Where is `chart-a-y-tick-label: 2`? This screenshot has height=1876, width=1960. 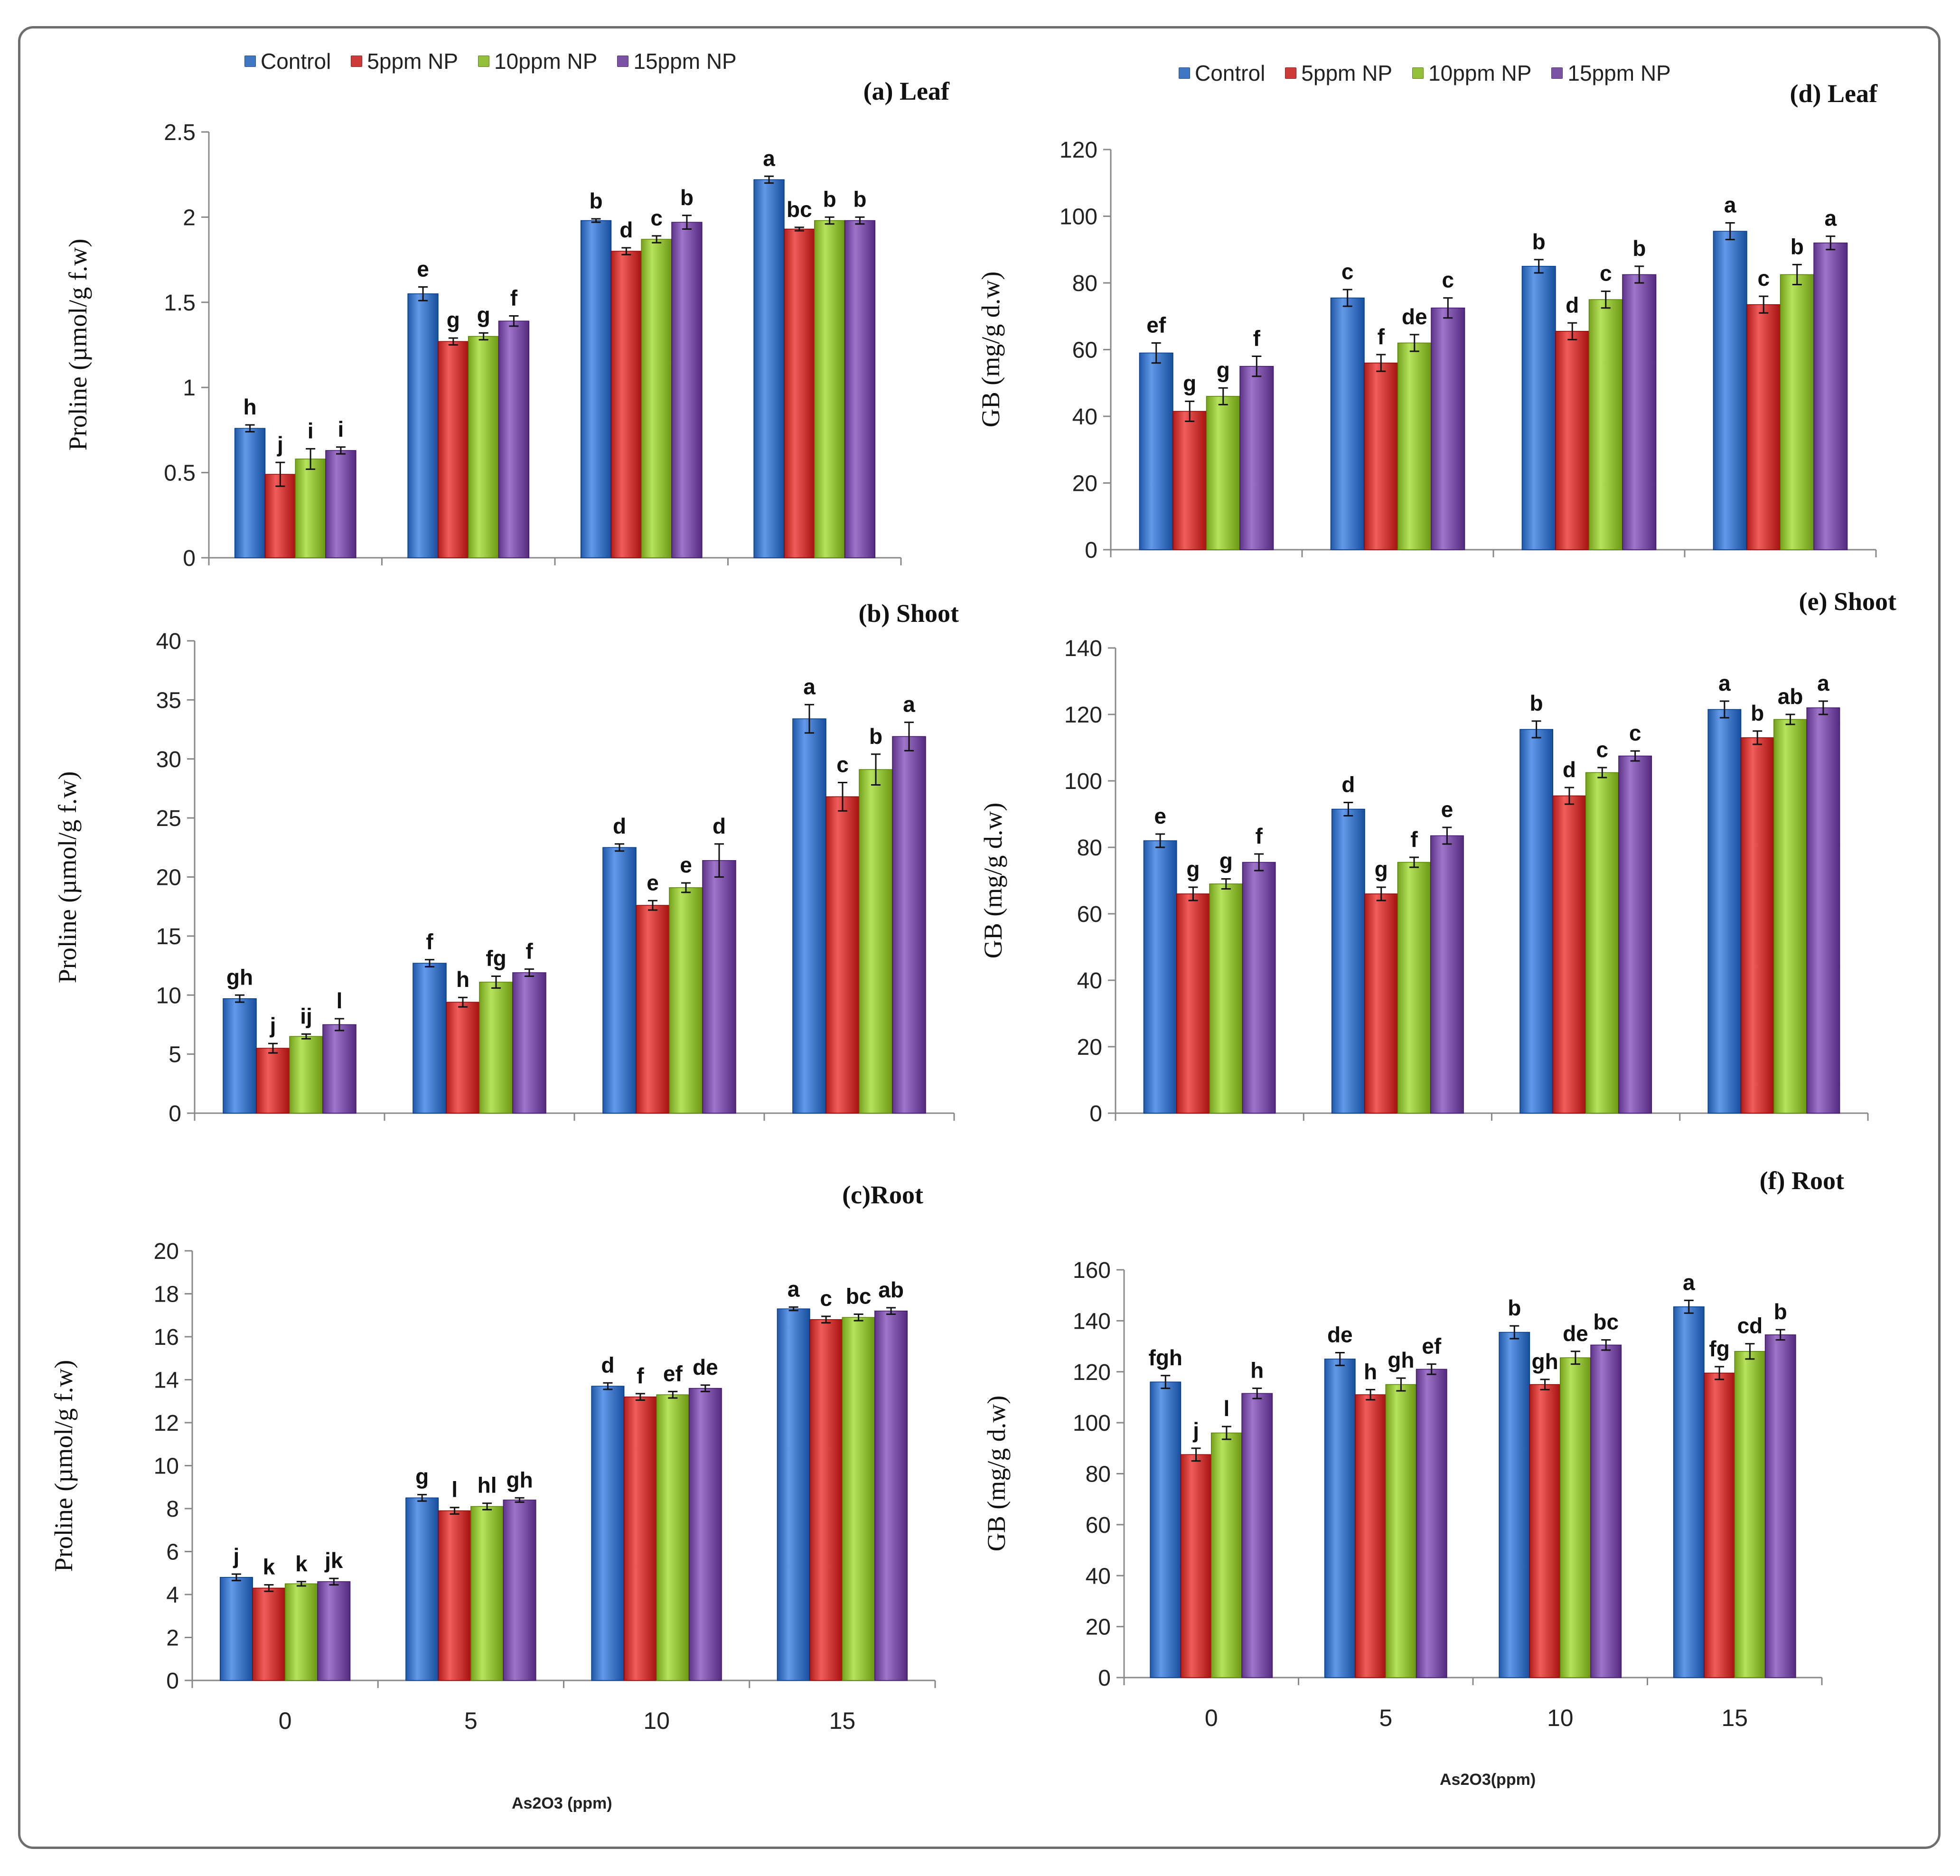 chart-a-y-tick-label: 2 is located at coordinates (189, 217).